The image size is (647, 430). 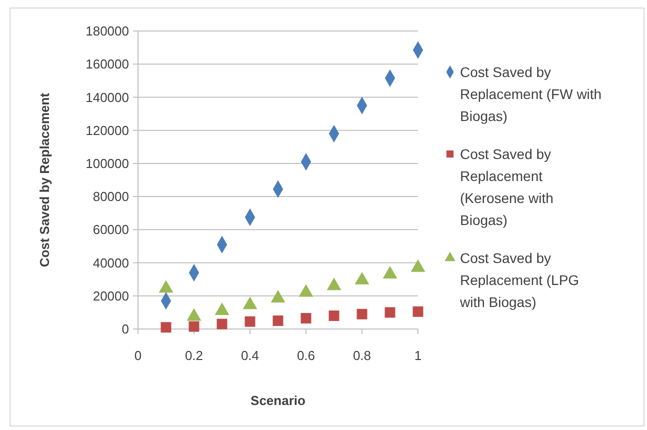 What do you see at coordinates (110, 296) in the screenshot?
I see `y-tick-label: 20000` at bounding box center [110, 296].